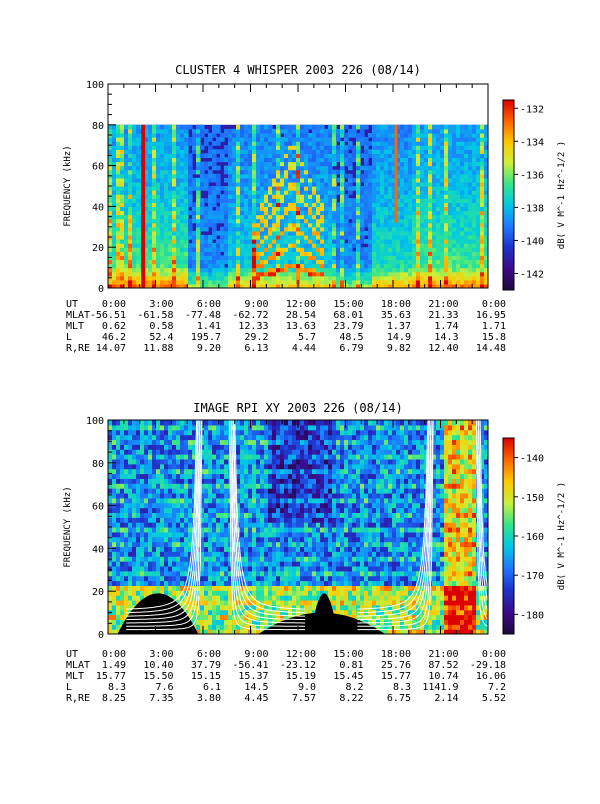 This screenshot has height=804, width=600. What do you see at coordinates (301, 304) in the screenshot?
I see `ephemeris-value: 12:00` at bounding box center [301, 304].